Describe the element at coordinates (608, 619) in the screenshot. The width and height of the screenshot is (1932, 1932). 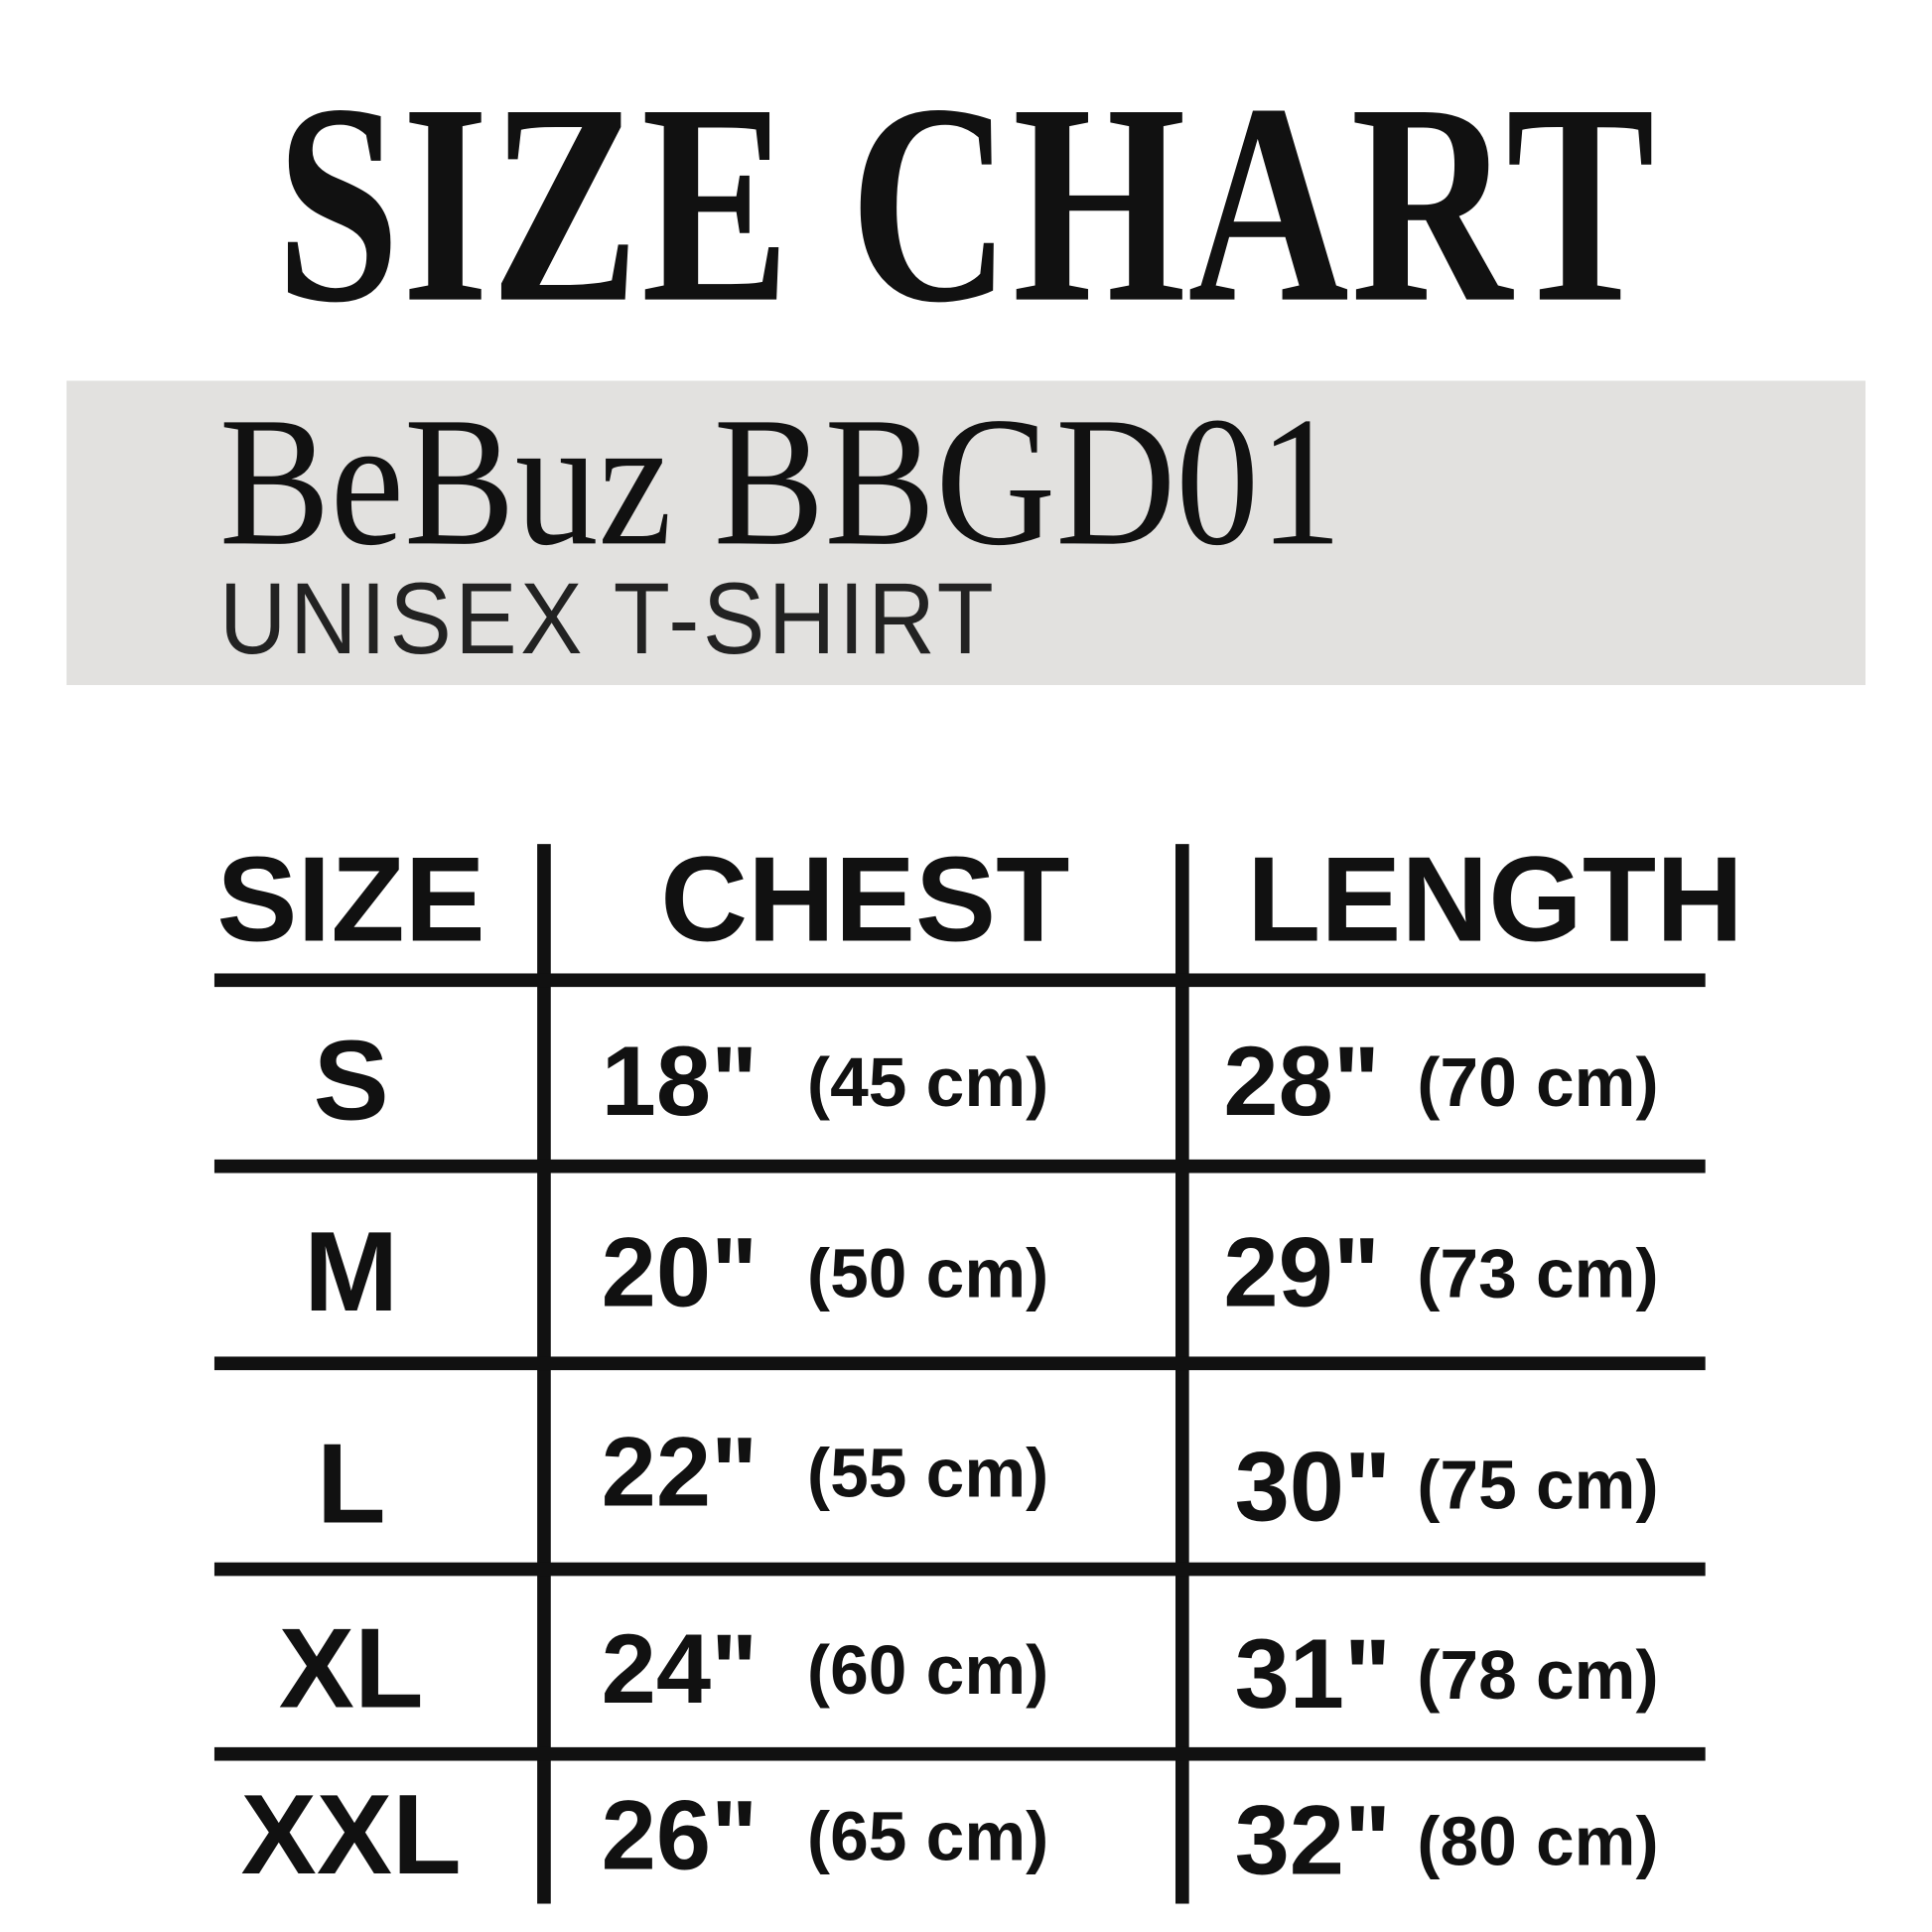
I see `product-type: UNISEX T-SHIRT` at that location.